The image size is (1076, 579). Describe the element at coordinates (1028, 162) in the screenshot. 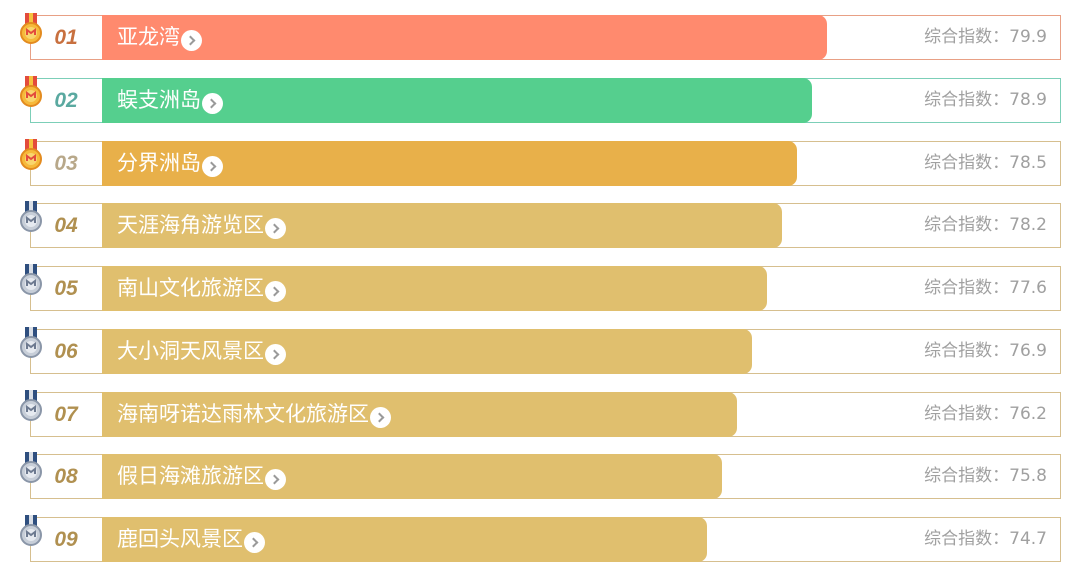

I see `composite-index-value: 78.5` at that location.